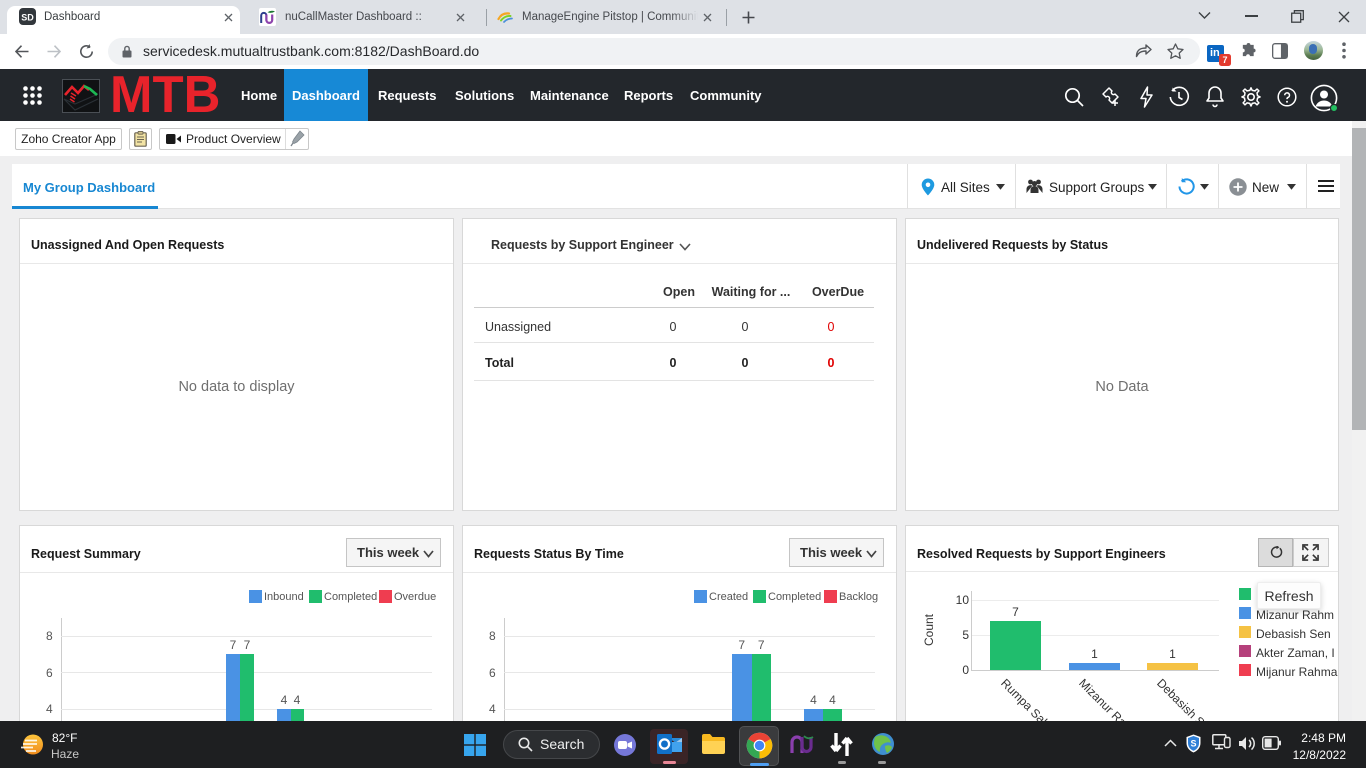 The width and height of the screenshot is (1366, 768). I want to click on svg-text: SD, so click(27, 18).